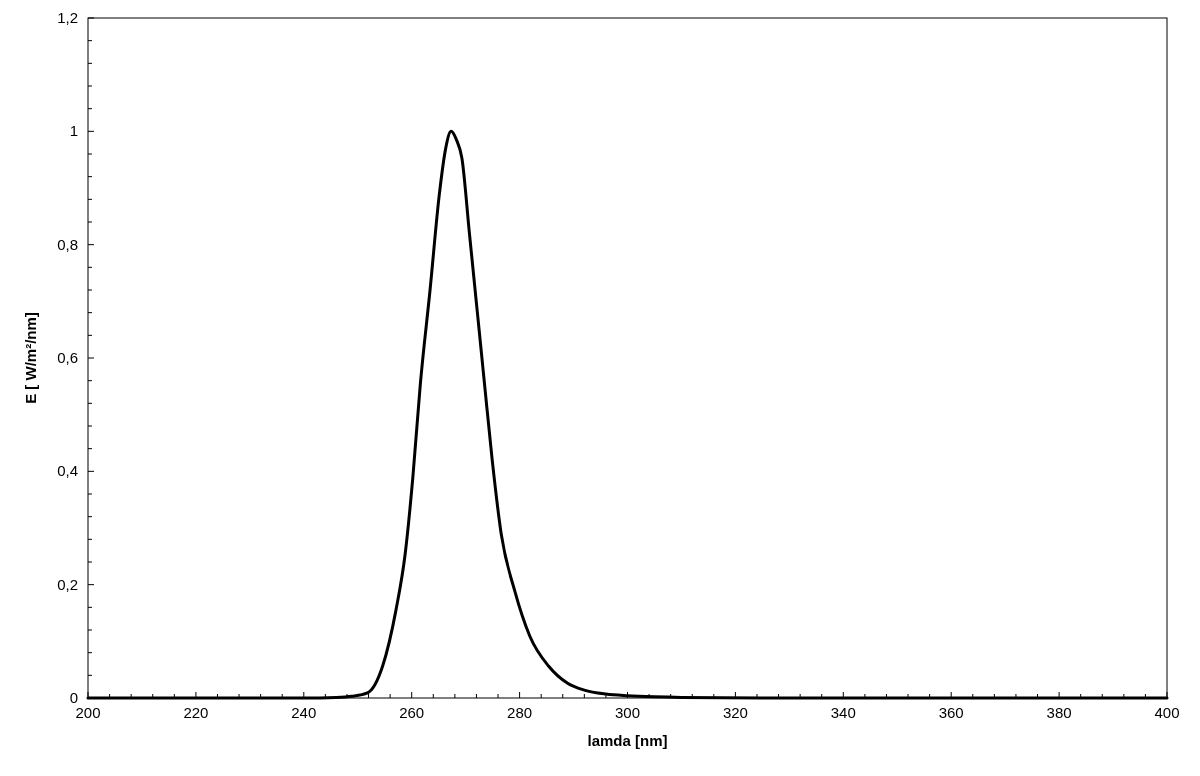  Describe the element at coordinates (1059, 712) in the screenshot. I see `x-tick-label: 380` at that location.